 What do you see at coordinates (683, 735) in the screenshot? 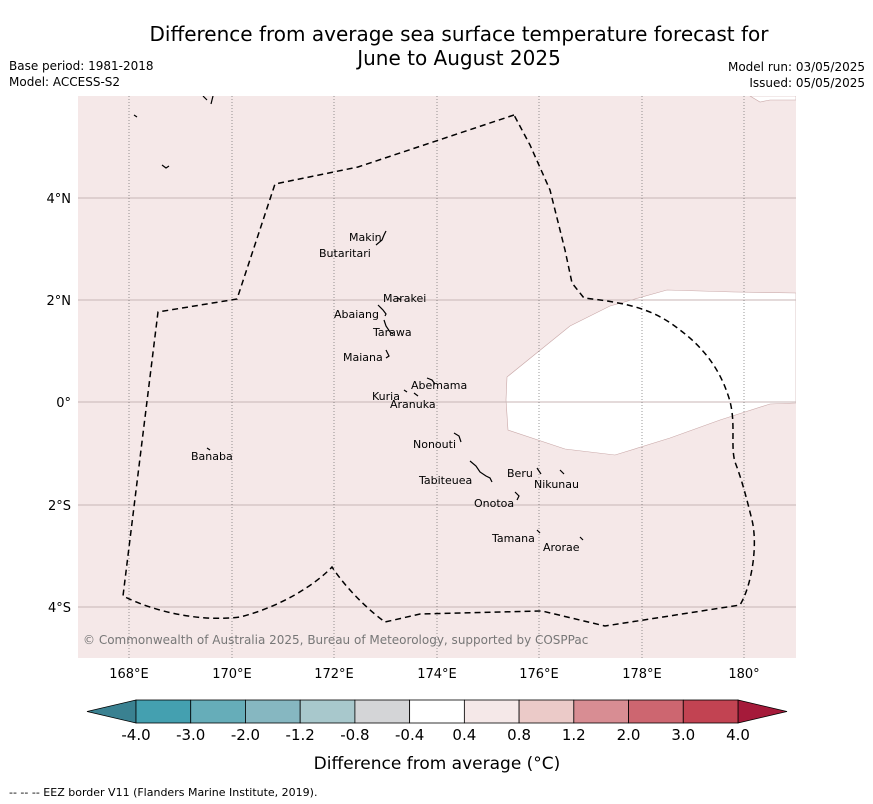
I see `colorbar-tick-label: 3.0` at bounding box center [683, 735].